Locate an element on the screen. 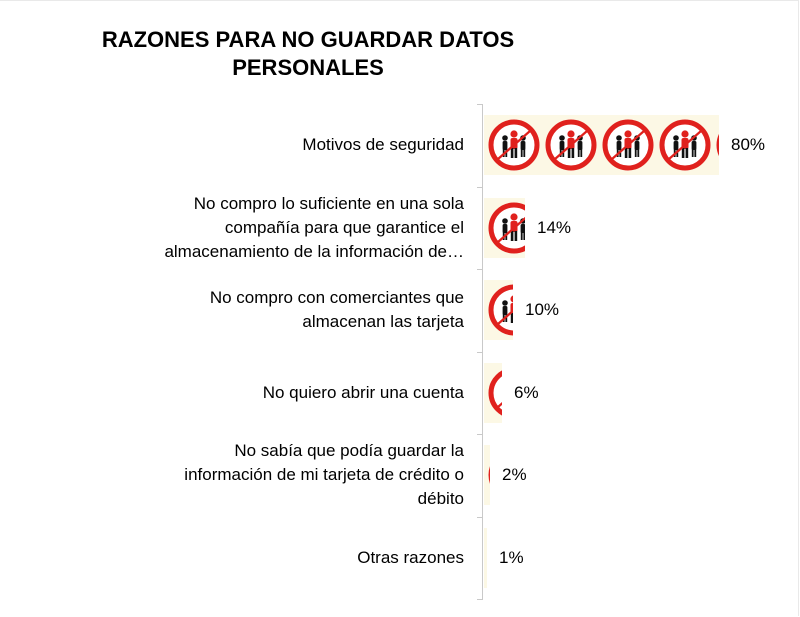 This screenshot has width=800, height=617. category-label-line: compañía para que garantice el is located at coordinates (344, 227).